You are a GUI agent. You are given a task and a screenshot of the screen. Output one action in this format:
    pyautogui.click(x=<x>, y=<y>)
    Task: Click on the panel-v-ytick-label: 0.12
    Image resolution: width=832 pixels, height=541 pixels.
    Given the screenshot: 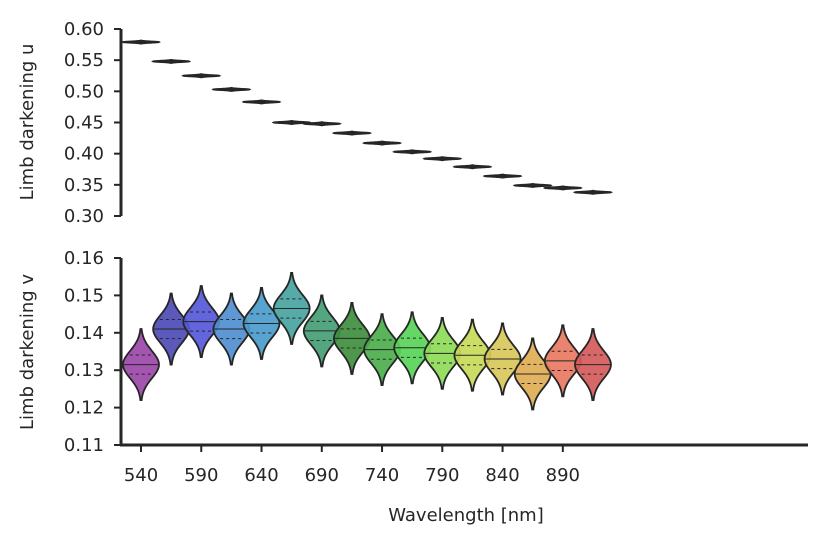 What is the action you would take?
    pyautogui.click(x=84, y=408)
    